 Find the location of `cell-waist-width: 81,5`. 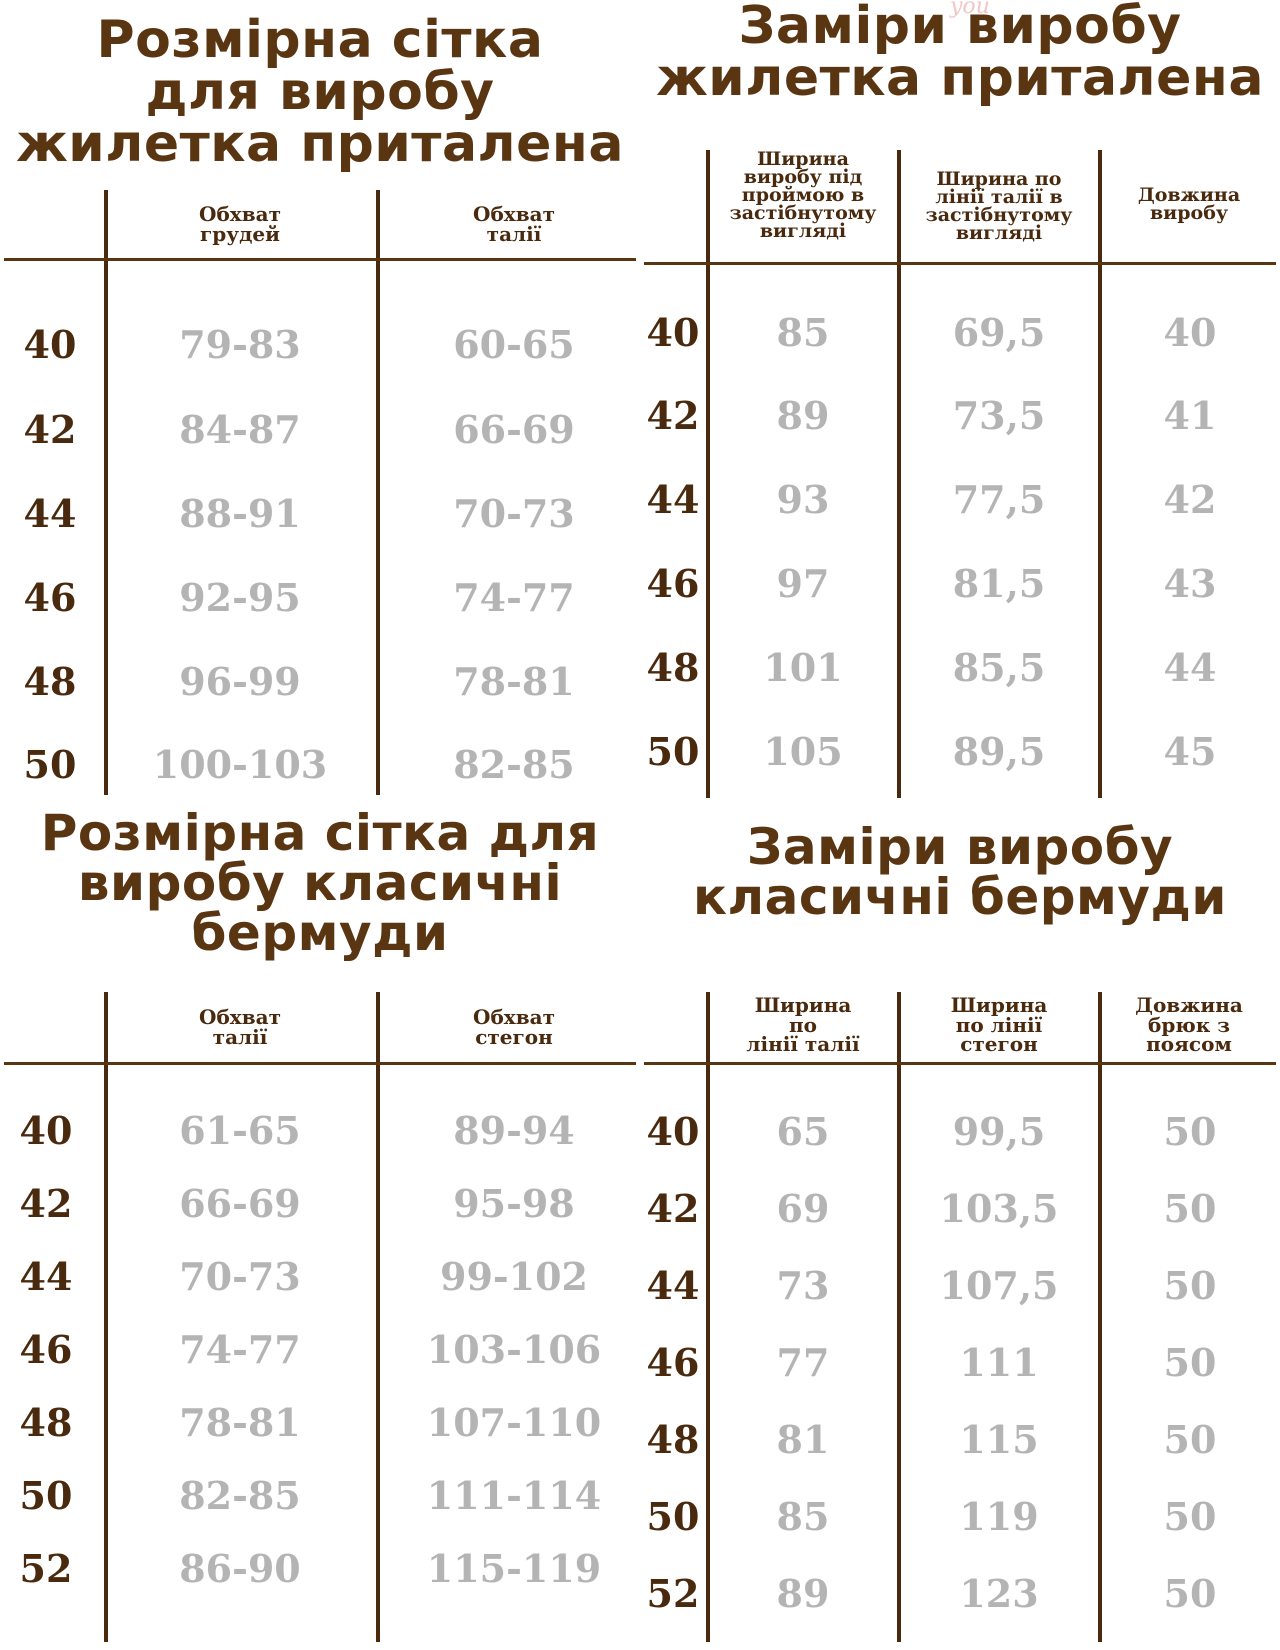

cell-waist-width: 81,5 is located at coordinates (999, 583).